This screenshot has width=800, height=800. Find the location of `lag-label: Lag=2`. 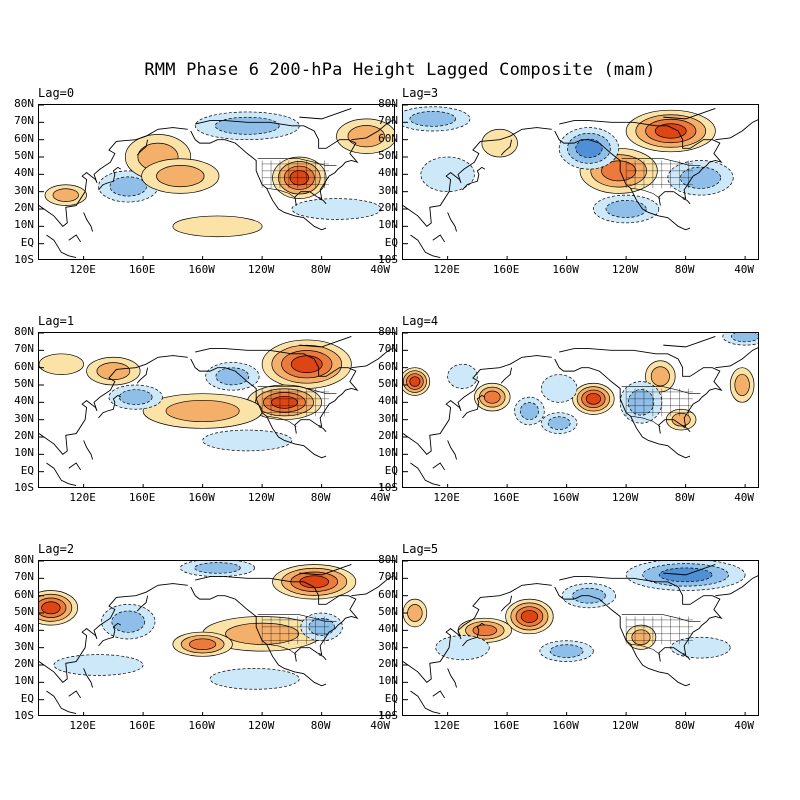

lag-label: Lag=2 is located at coordinates (56, 549).